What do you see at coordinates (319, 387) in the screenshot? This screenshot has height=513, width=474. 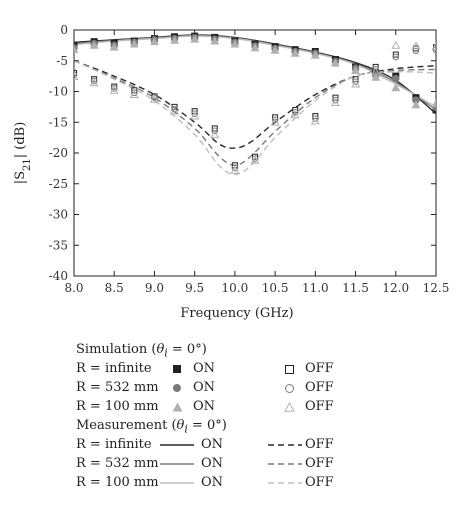 I see `legend-sim-off-2: OFF` at bounding box center [319, 387].